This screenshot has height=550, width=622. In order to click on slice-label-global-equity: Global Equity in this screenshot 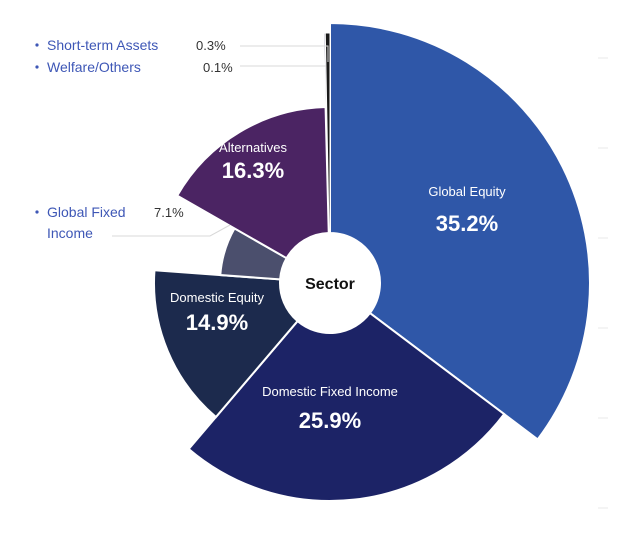, I will do `click(467, 191)`.